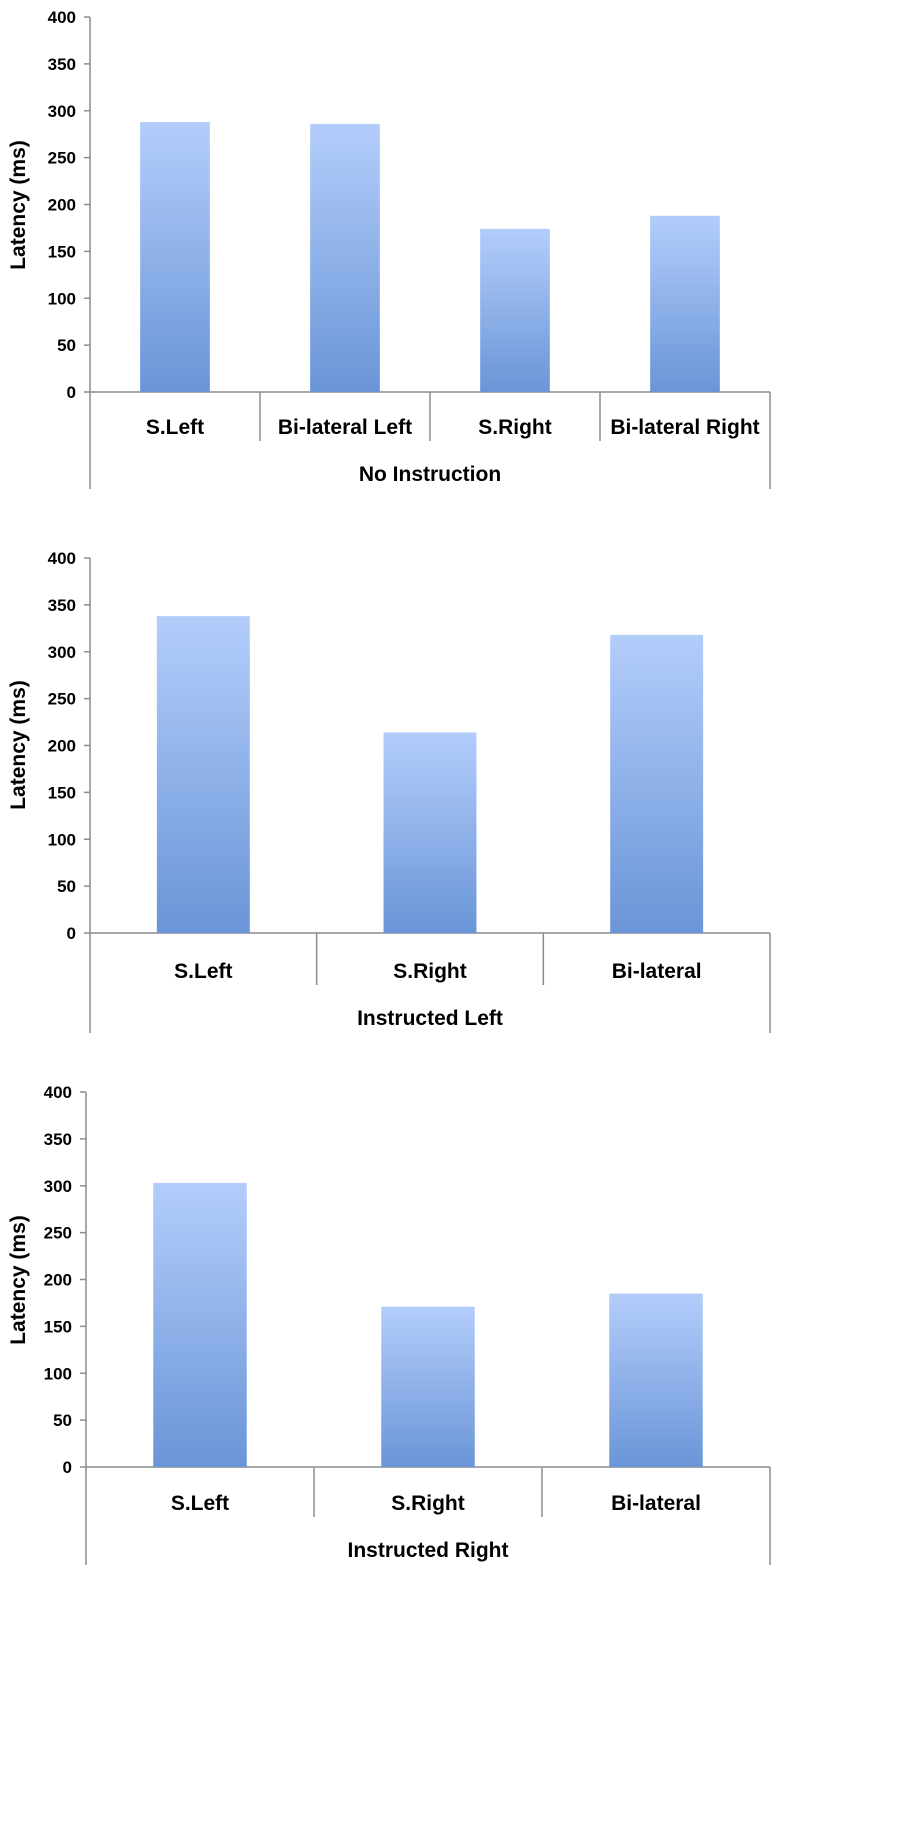 The image size is (908, 1827). What do you see at coordinates (430, 474) in the screenshot?
I see `group-label: No Instruction` at bounding box center [430, 474].